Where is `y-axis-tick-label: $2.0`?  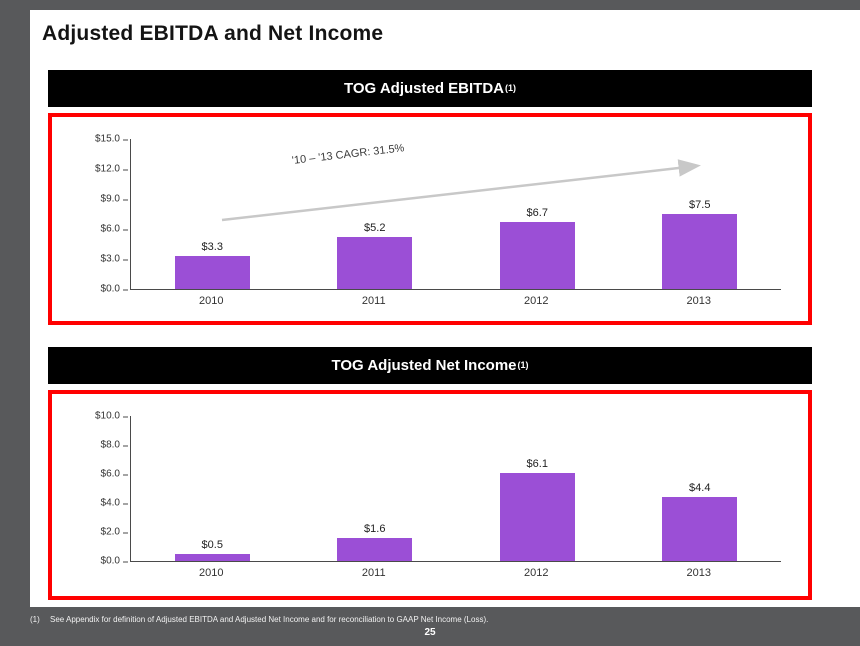 y-axis-tick-label: $2.0 is located at coordinates (115, 532).